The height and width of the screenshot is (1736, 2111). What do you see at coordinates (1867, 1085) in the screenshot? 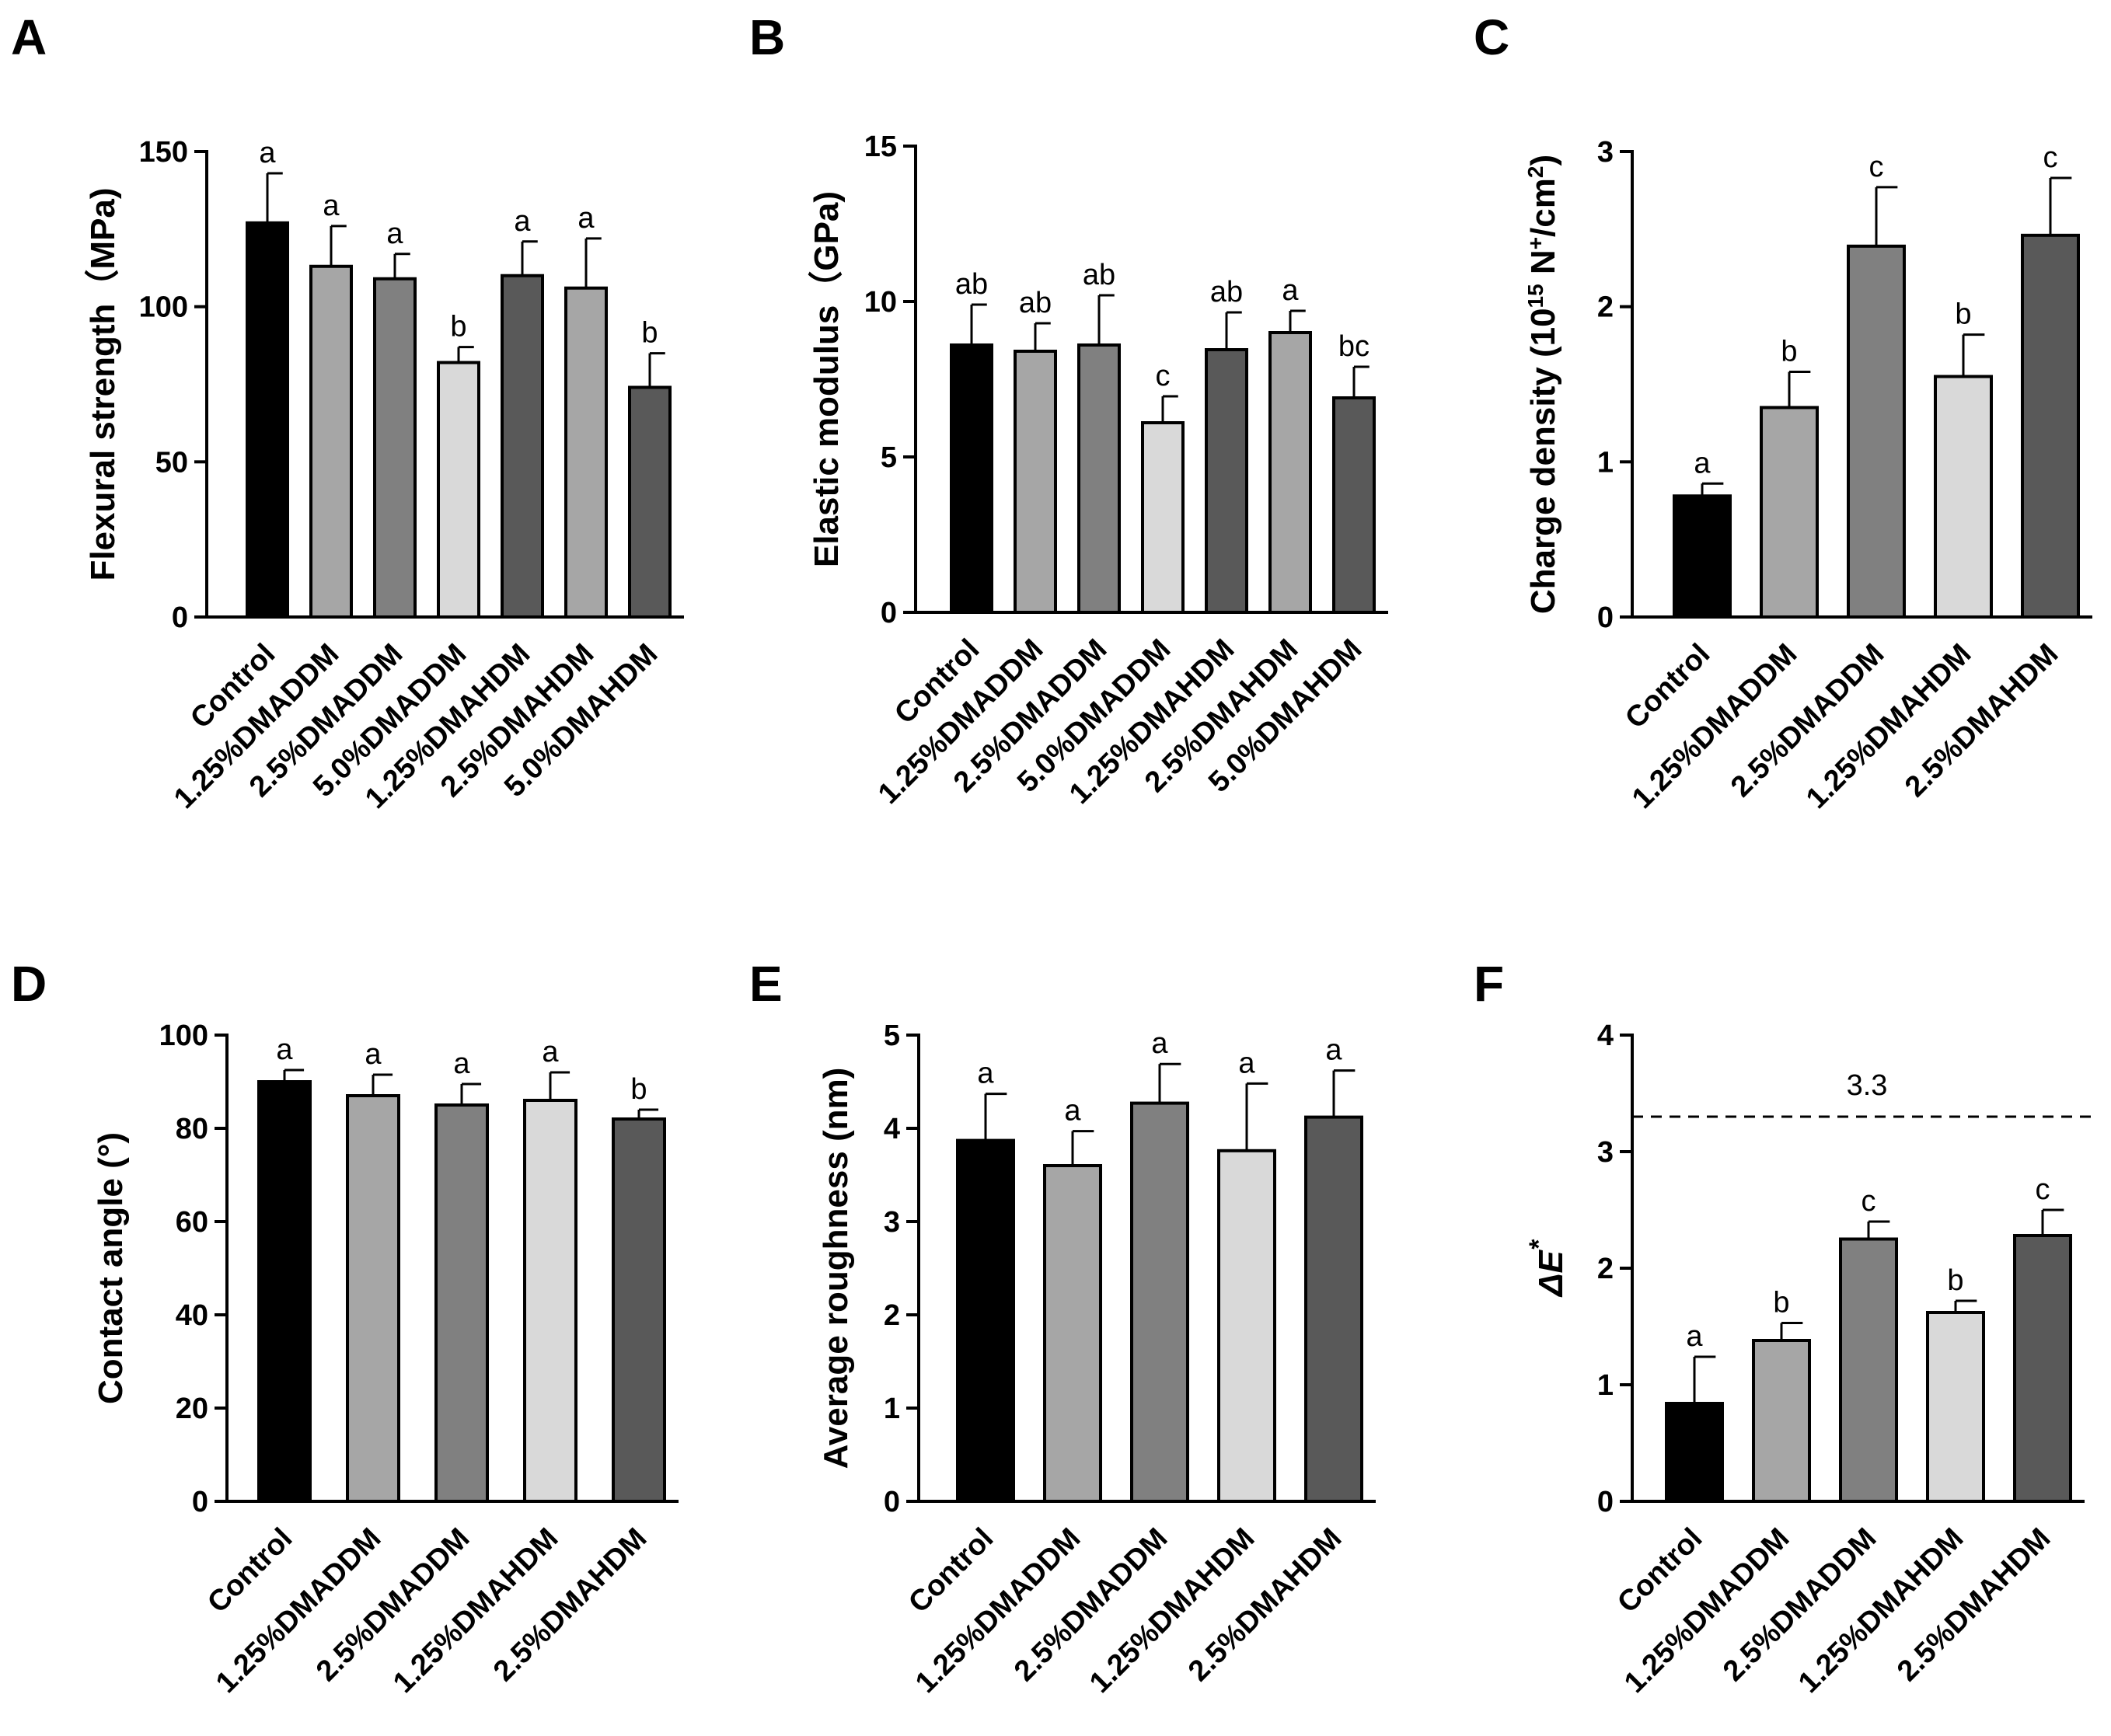
I see `reference-line-label: 3.3` at bounding box center [1867, 1085].